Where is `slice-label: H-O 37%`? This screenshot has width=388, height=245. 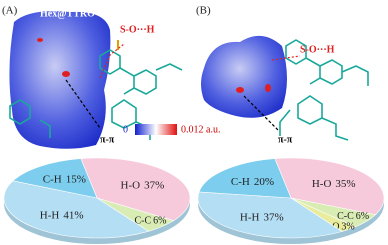
slice-label: H-O 37% is located at coordinates (143, 185).